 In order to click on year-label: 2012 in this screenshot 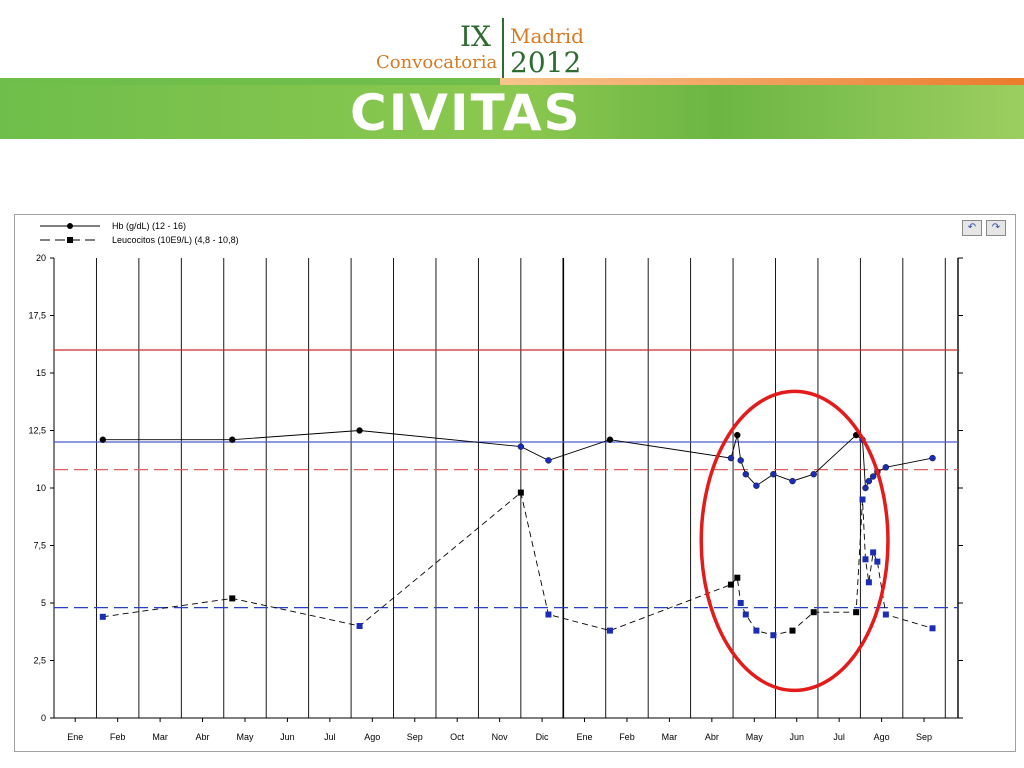, I will do `click(546, 62)`.